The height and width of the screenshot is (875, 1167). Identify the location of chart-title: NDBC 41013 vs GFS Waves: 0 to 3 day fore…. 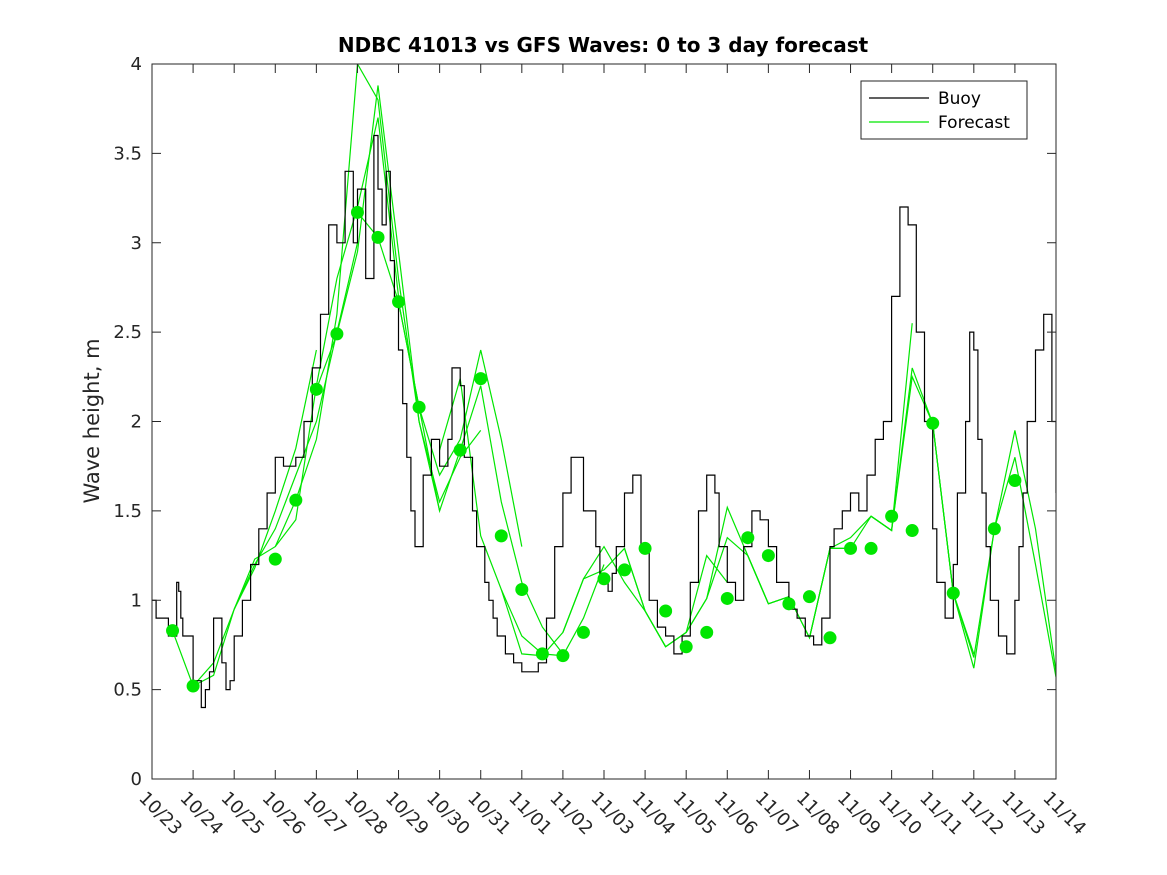
(603, 45).